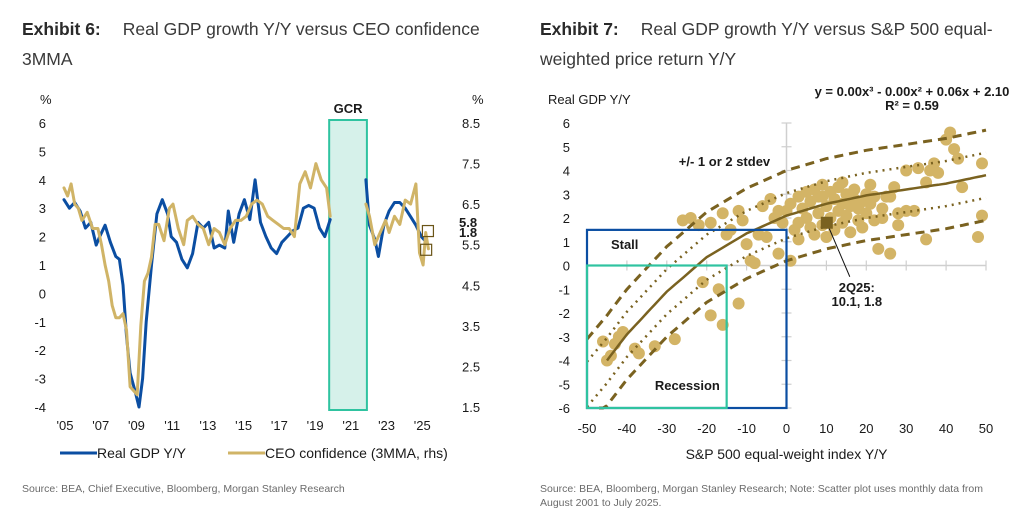  What do you see at coordinates (564, 408) in the screenshot?
I see `y-tick-label: -6` at bounding box center [564, 408].